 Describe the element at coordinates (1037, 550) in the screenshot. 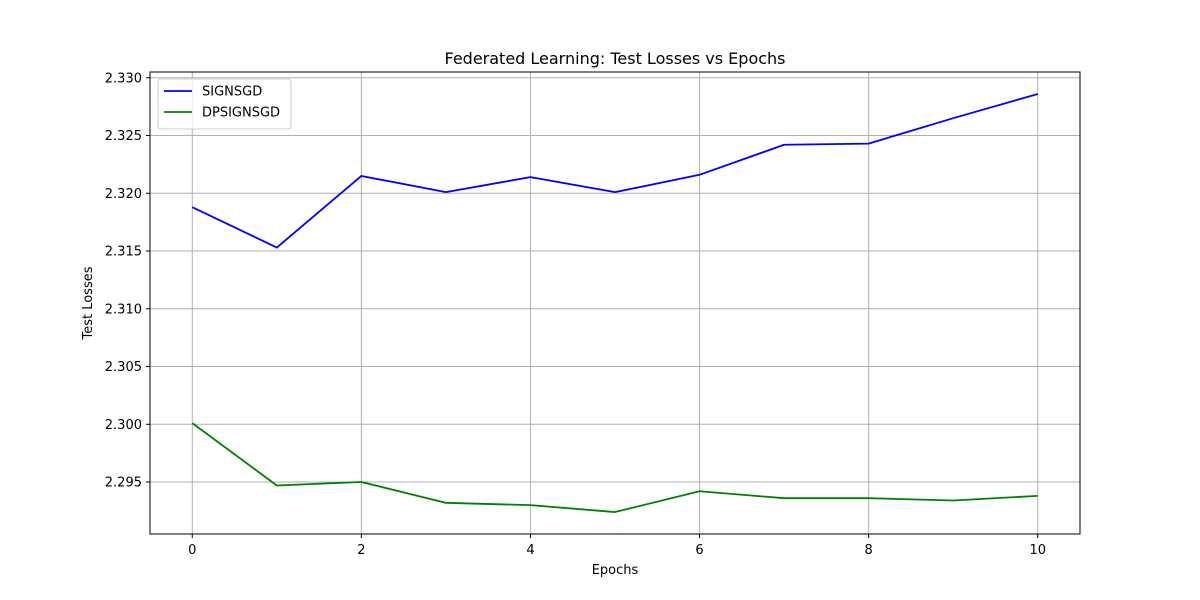

I see `x-tick-label: 10` at that location.